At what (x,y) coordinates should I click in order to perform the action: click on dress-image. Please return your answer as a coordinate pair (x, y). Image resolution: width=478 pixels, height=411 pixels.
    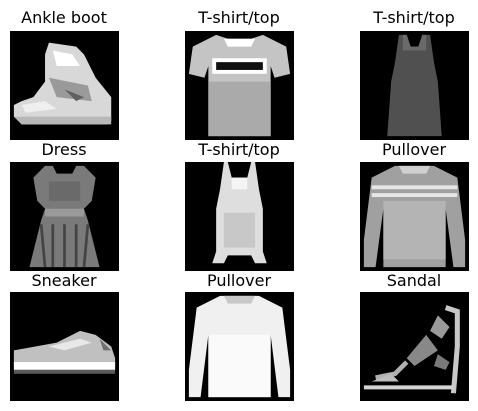
    Looking at the image, I should click on (64, 216).